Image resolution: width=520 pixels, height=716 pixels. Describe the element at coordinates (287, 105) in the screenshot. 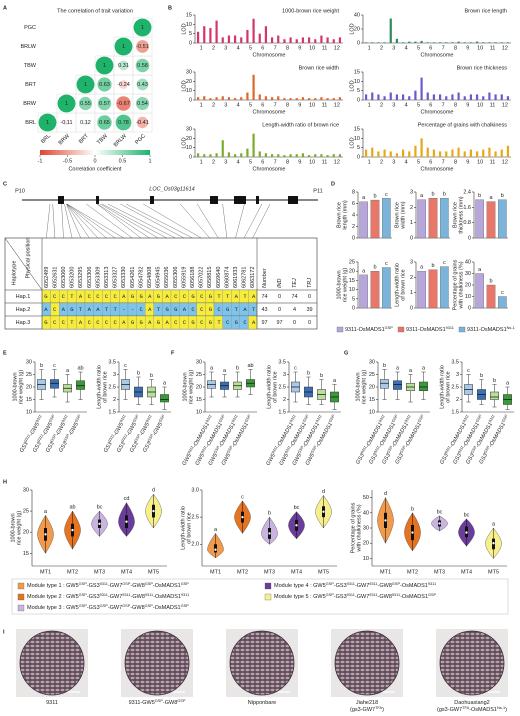

I see `x-tick-label: 8` at that location.